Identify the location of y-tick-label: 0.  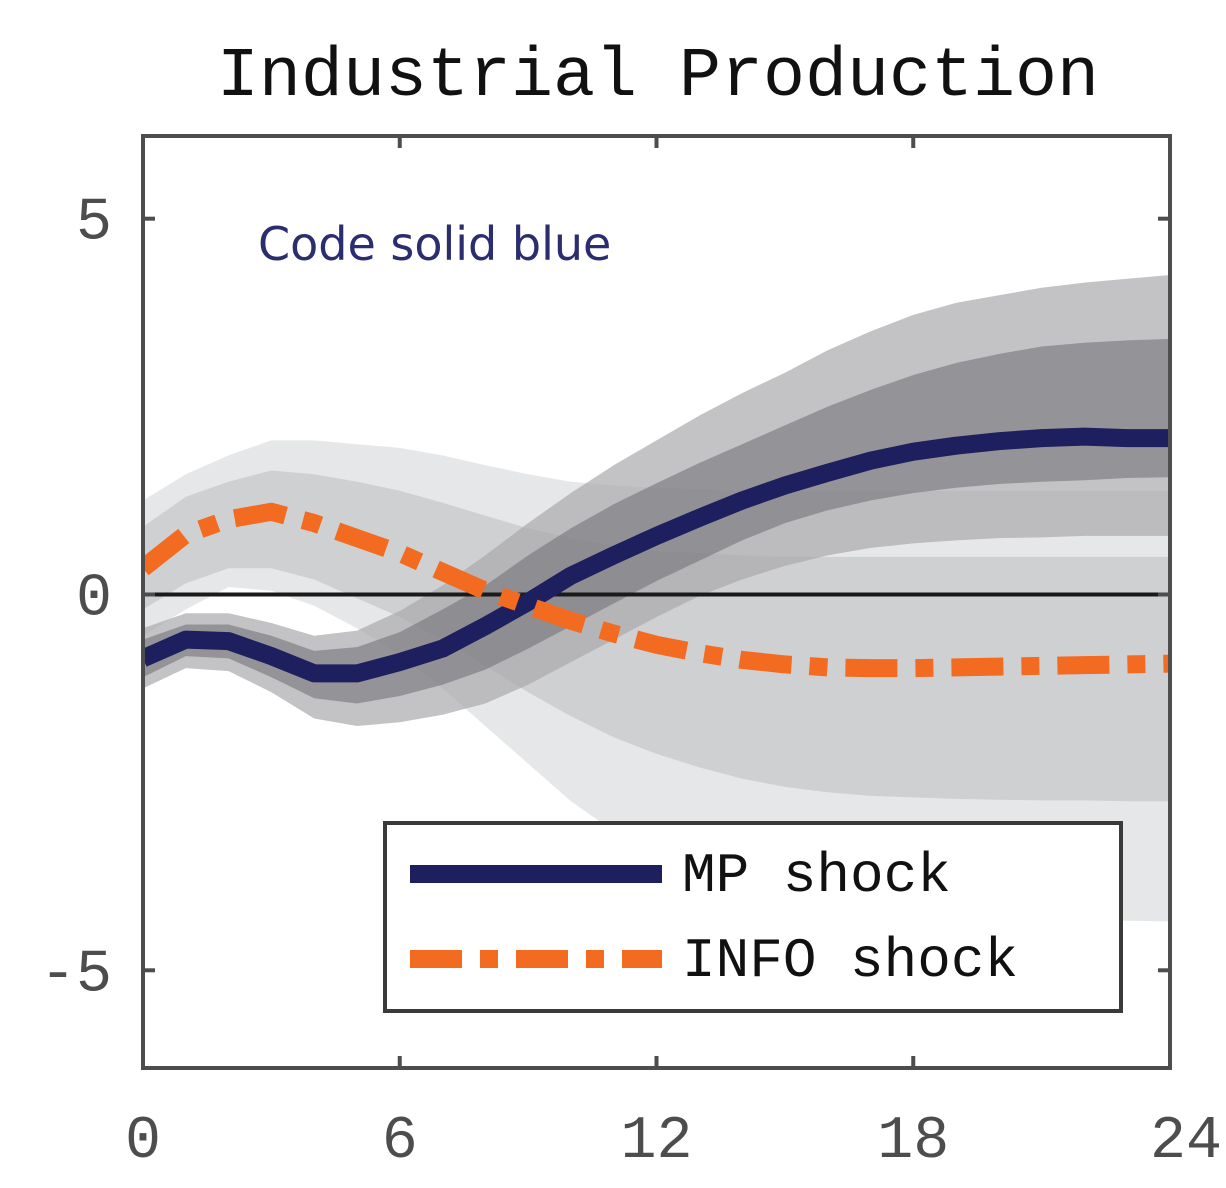
(94, 599).